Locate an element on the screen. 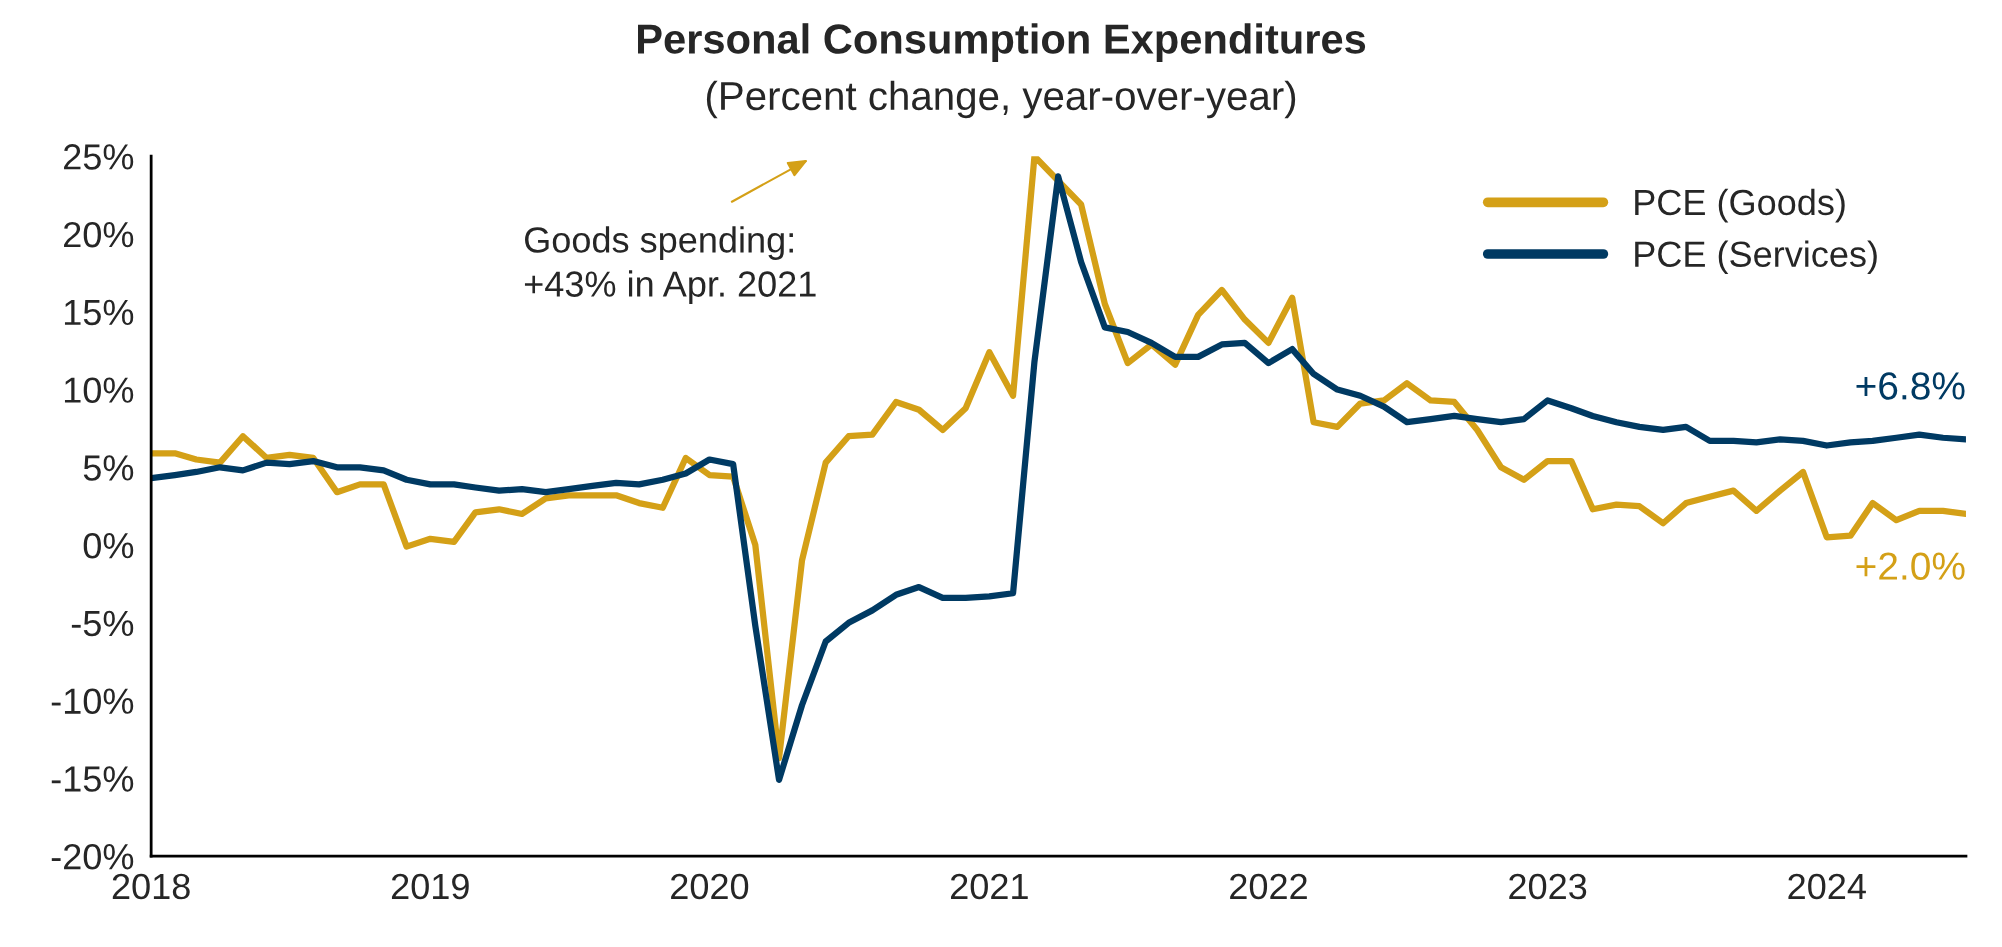 The width and height of the screenshot is (2002, 947). x-tick-label: 2021 is located at coordinates (989, 886).